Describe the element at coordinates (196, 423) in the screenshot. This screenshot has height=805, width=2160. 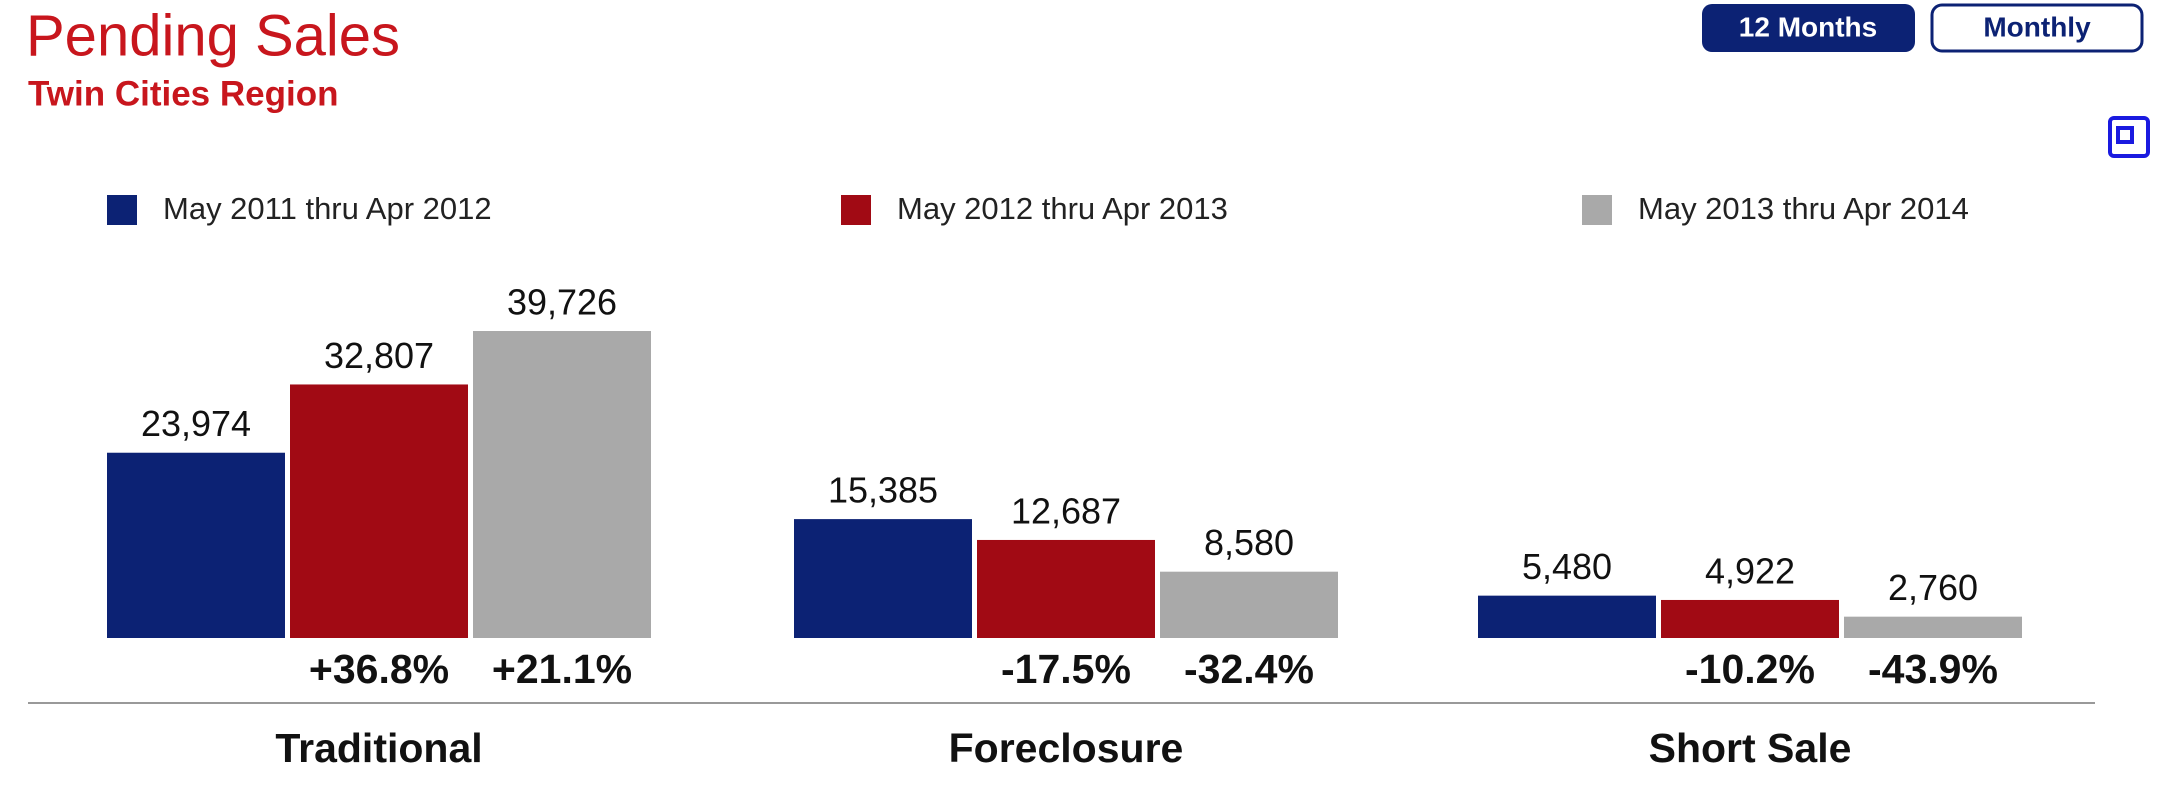
I see `value-label: 23,974` at that location.